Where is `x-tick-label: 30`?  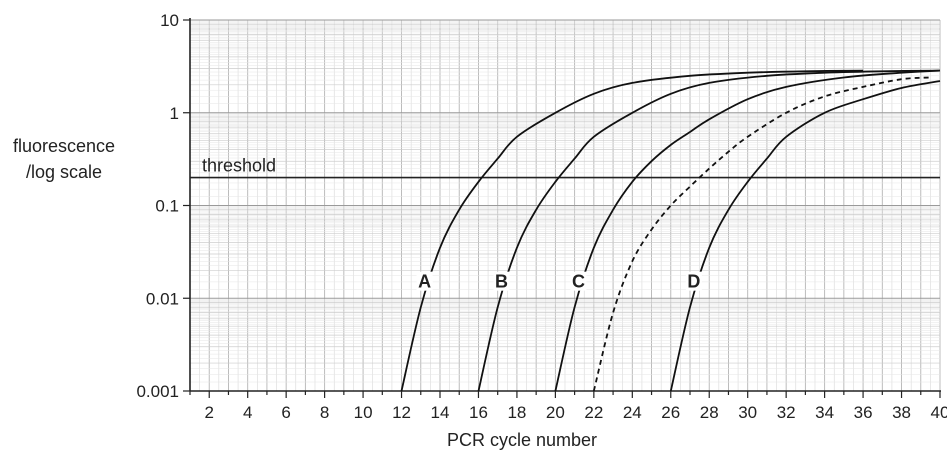
x-tick-label: 30 is located at coordinates (747, 412).